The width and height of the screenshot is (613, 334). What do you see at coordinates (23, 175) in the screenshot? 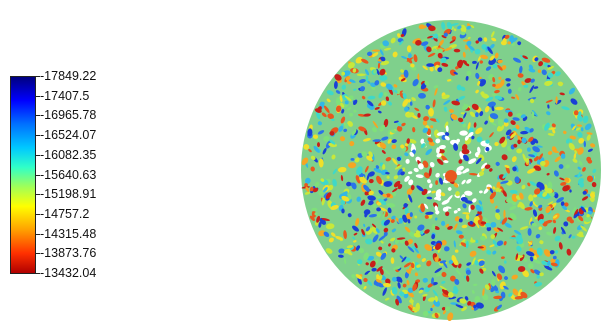
I see `colorbar-gradient` at bounding box center [23, 175].